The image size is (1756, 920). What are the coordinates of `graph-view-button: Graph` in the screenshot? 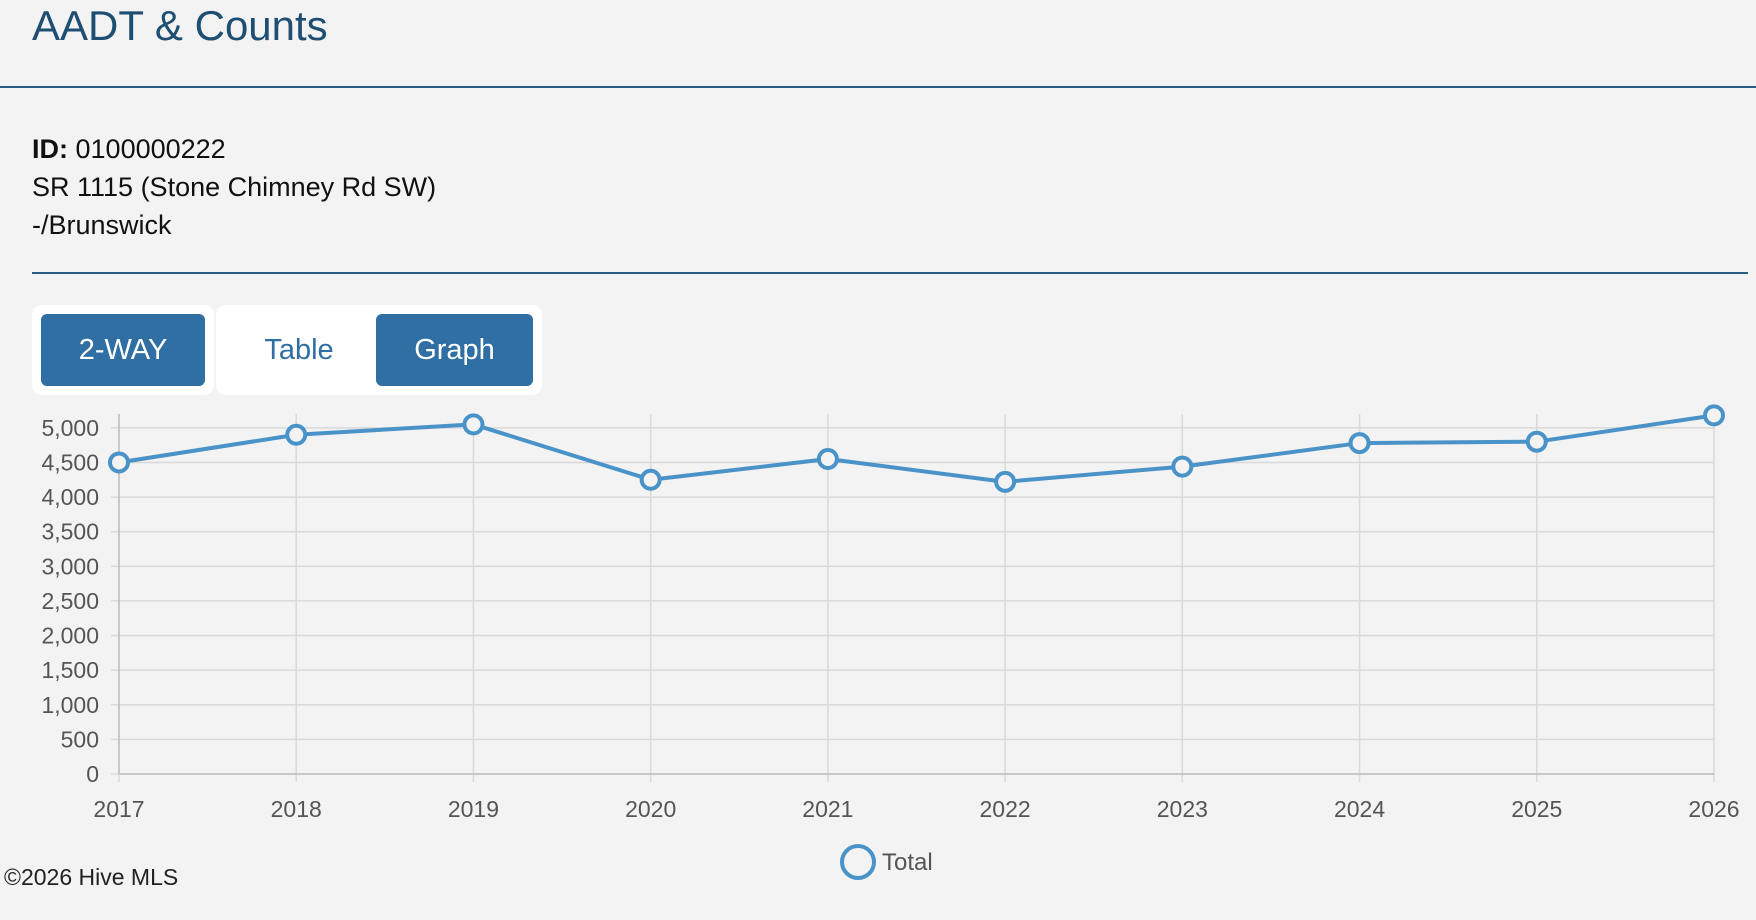 It's located at (454, 350).